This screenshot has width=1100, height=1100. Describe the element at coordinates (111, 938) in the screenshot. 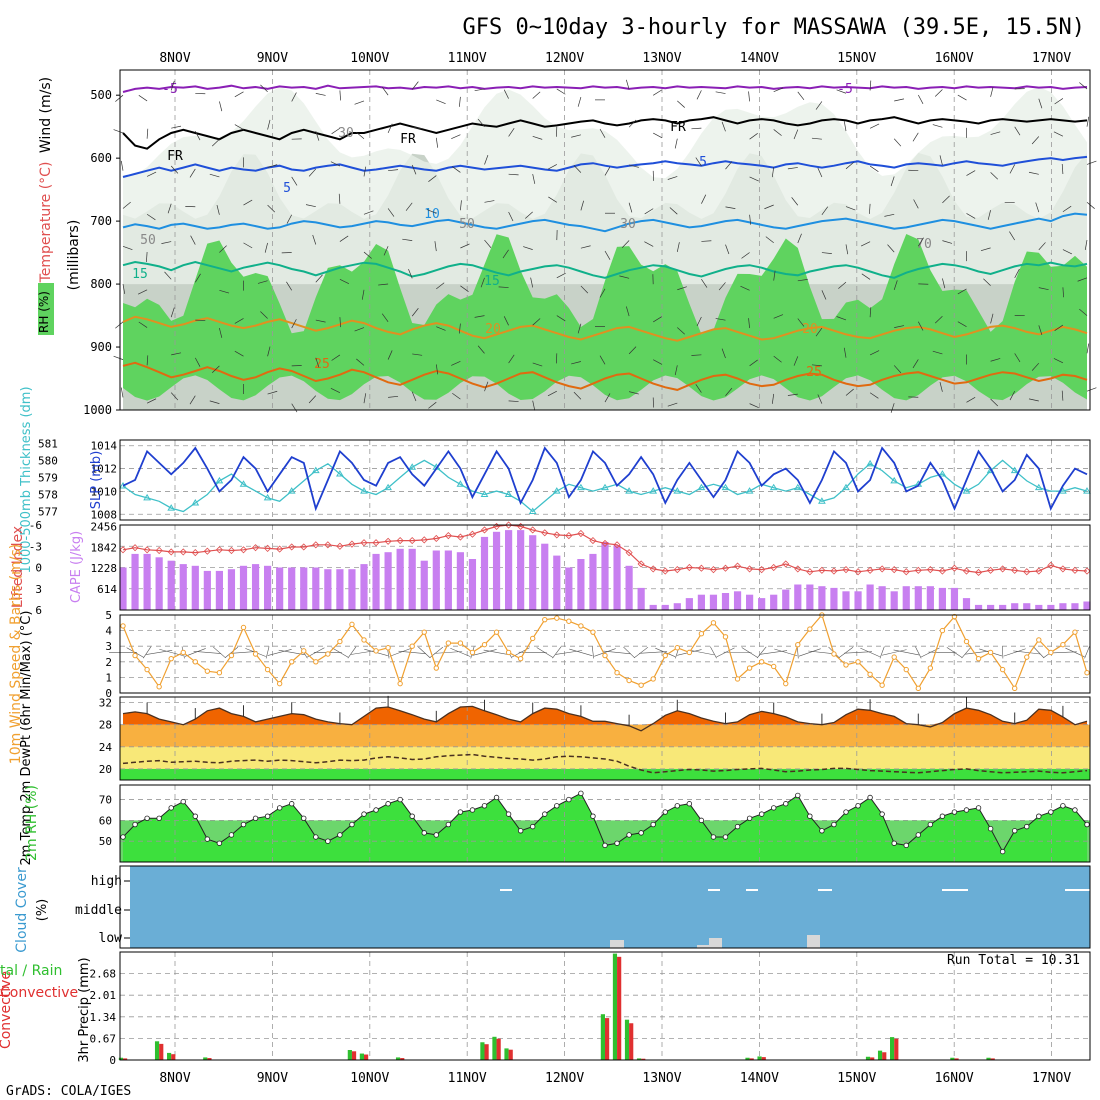

I see `cloud-row-label: low` at that location.